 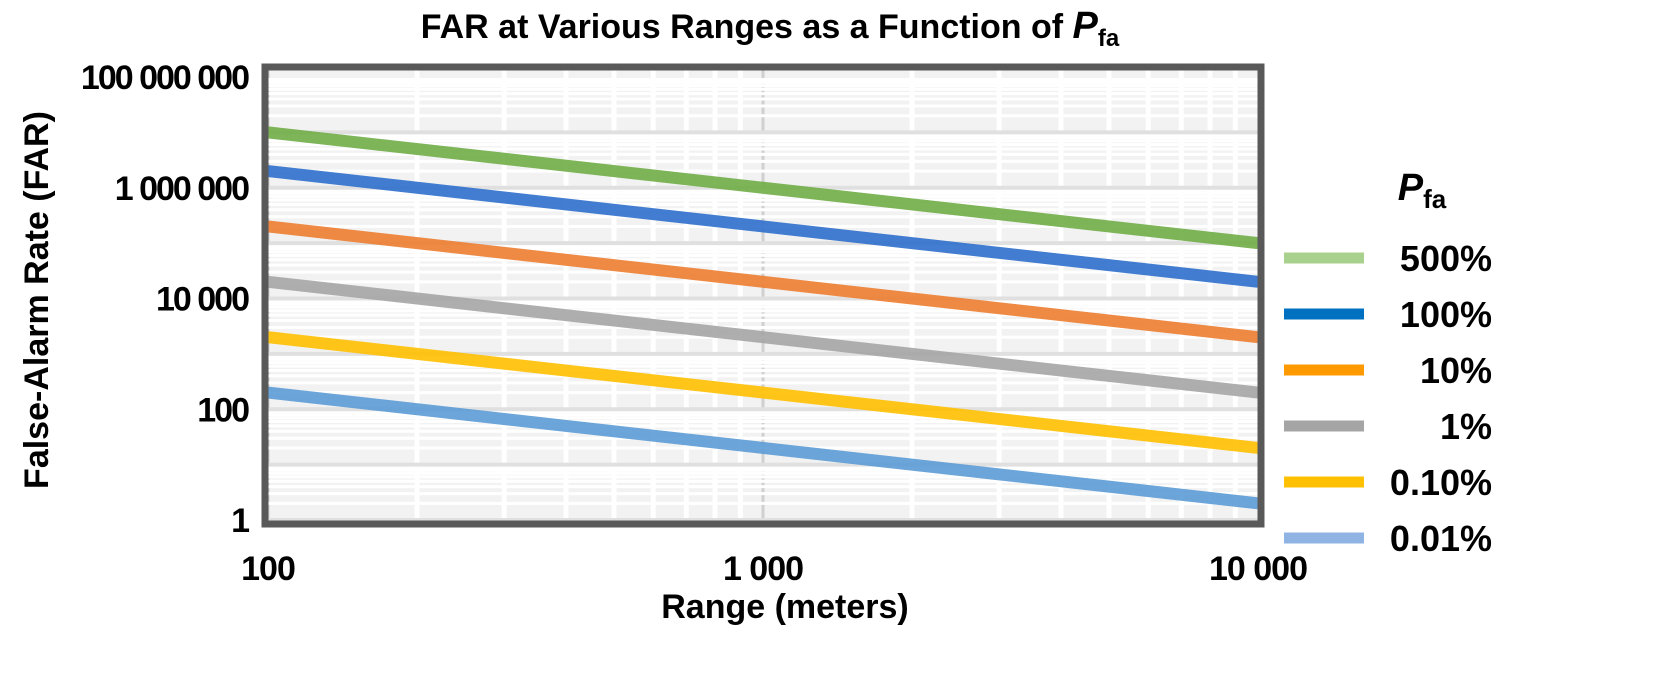 I want to click on y-tick-label: 10 000, so click(x=202, y=300).